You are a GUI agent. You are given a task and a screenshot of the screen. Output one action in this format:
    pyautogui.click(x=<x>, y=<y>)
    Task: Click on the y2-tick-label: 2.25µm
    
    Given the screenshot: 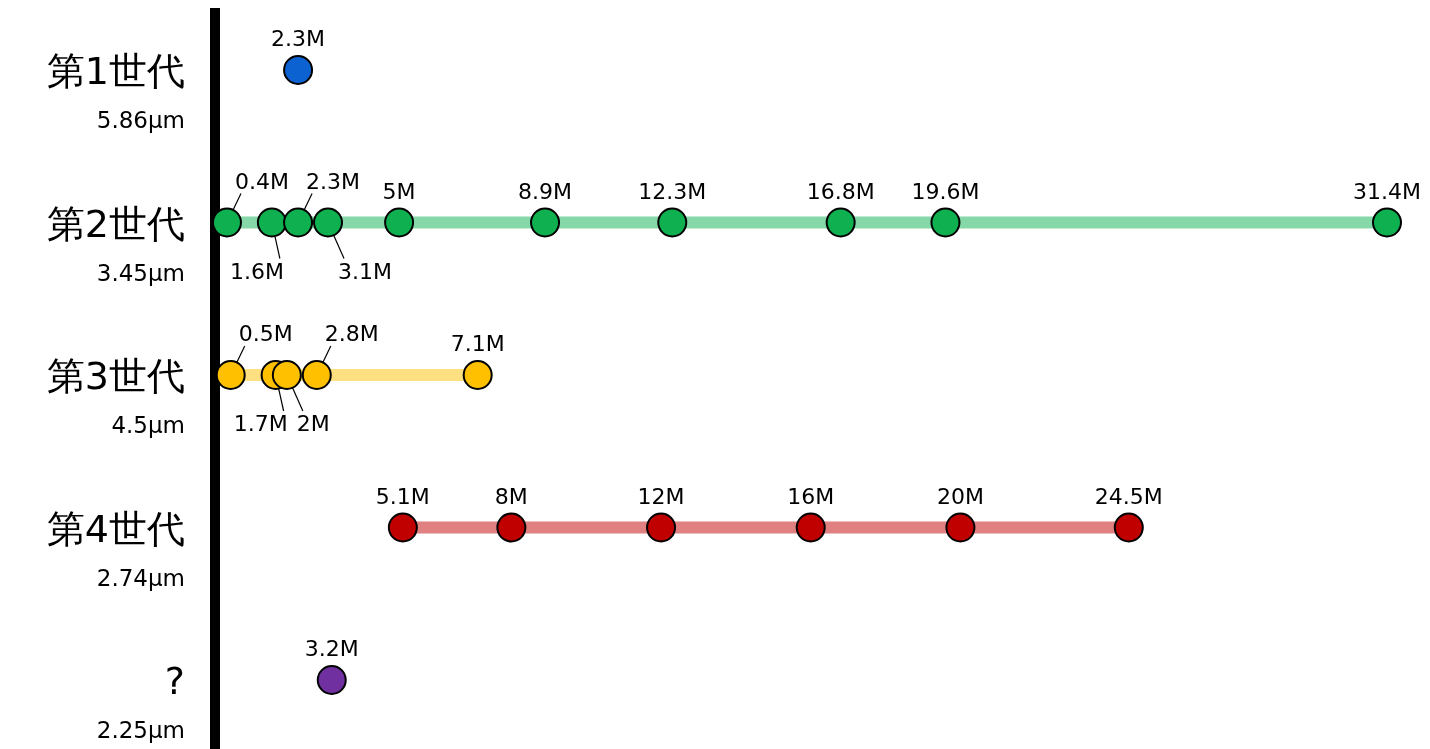 What is the action you would take?
    pyautogui.click(x=140, y=730)
    